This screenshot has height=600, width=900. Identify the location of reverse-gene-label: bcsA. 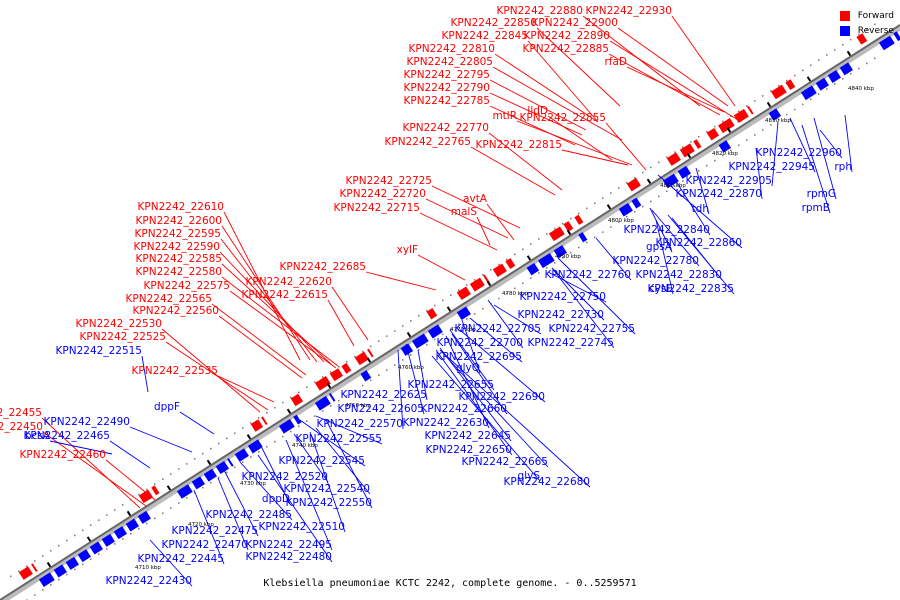
(38, 436).